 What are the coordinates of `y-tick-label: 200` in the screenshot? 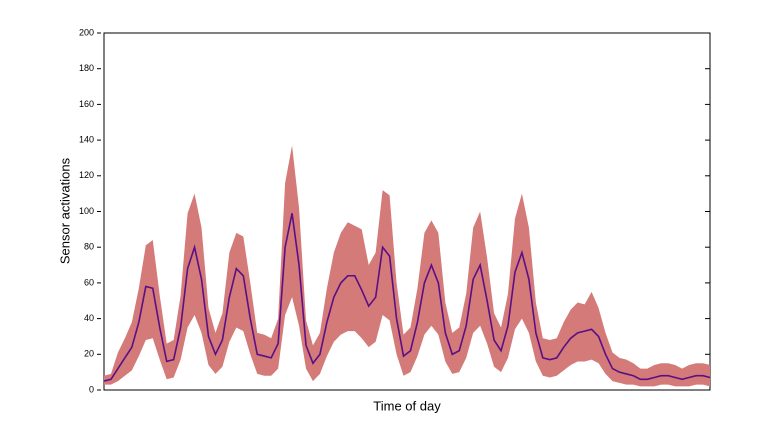 It's located at (86, 32).